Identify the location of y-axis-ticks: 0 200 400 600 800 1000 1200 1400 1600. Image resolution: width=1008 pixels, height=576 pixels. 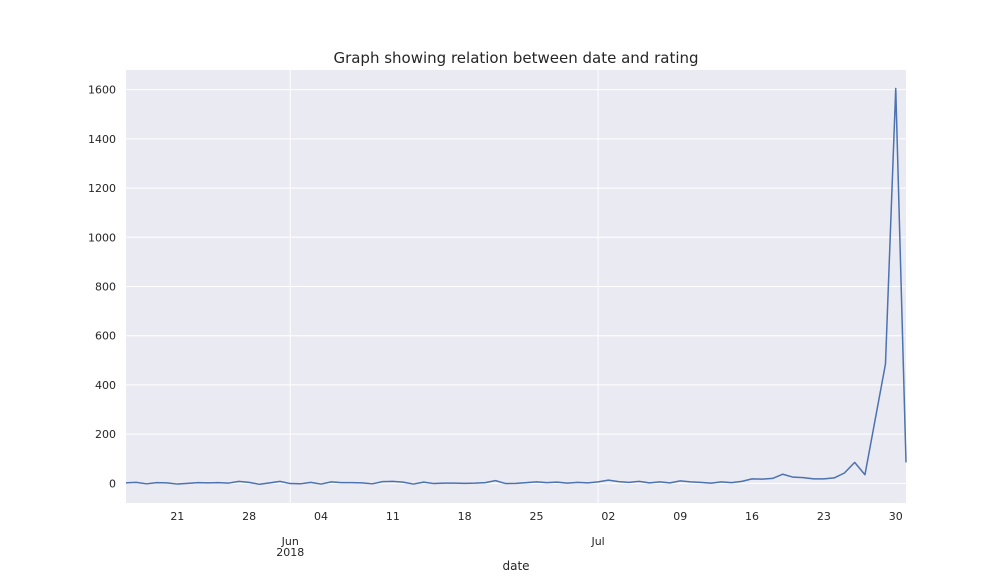
(102, 287).